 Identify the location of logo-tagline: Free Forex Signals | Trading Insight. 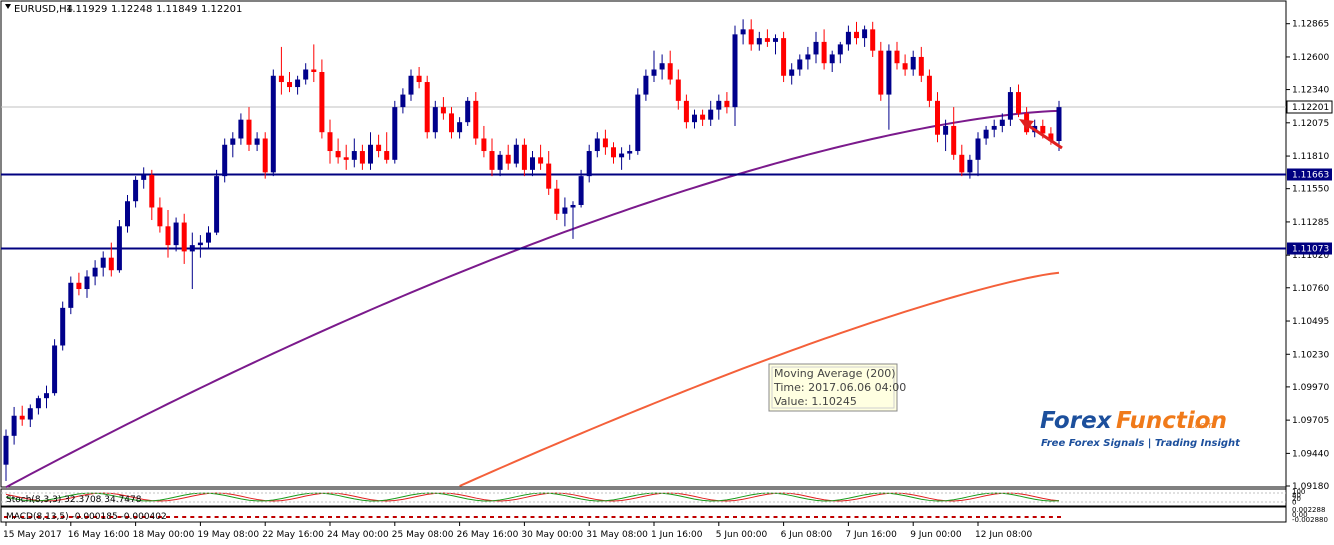
(1141, 443).